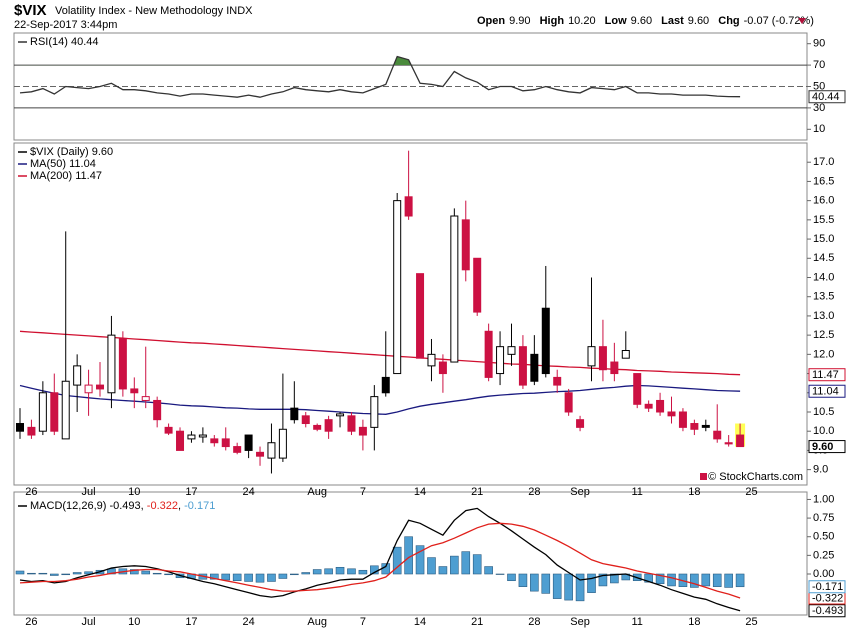 The image size is (850, 633). Describe the element at coordinates (63, 164) in the screenshot. I see `legend-entry: MA(50) 11.04` at that location.